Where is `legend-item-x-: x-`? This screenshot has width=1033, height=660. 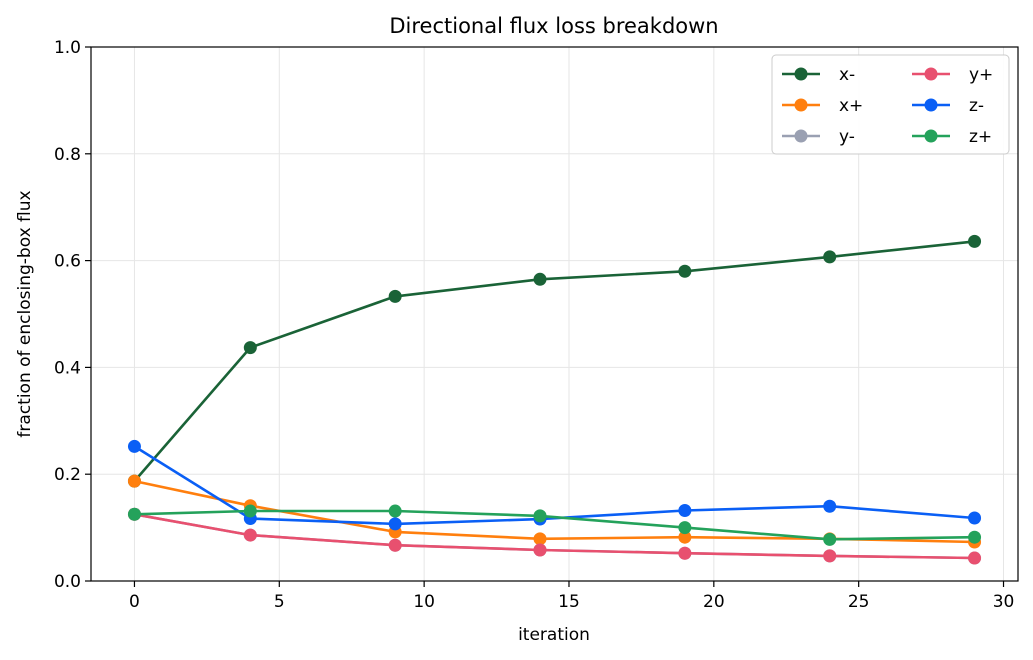
legend-item-x-: x- is located at coordinates (818, 75).